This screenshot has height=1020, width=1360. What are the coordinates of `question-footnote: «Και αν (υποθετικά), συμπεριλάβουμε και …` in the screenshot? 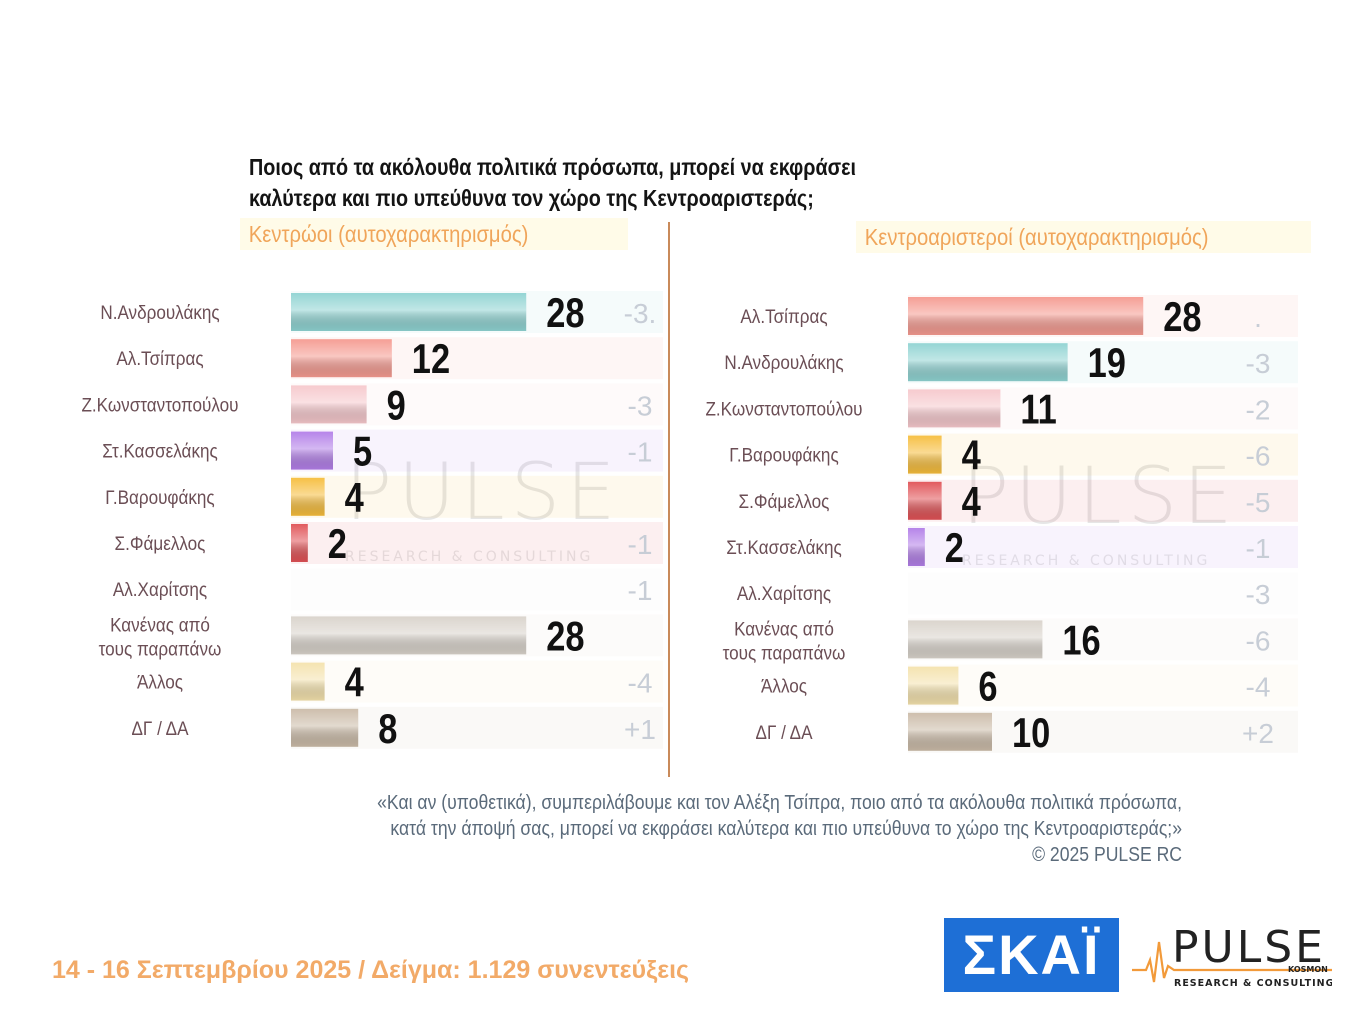 It's located at (682, 829).